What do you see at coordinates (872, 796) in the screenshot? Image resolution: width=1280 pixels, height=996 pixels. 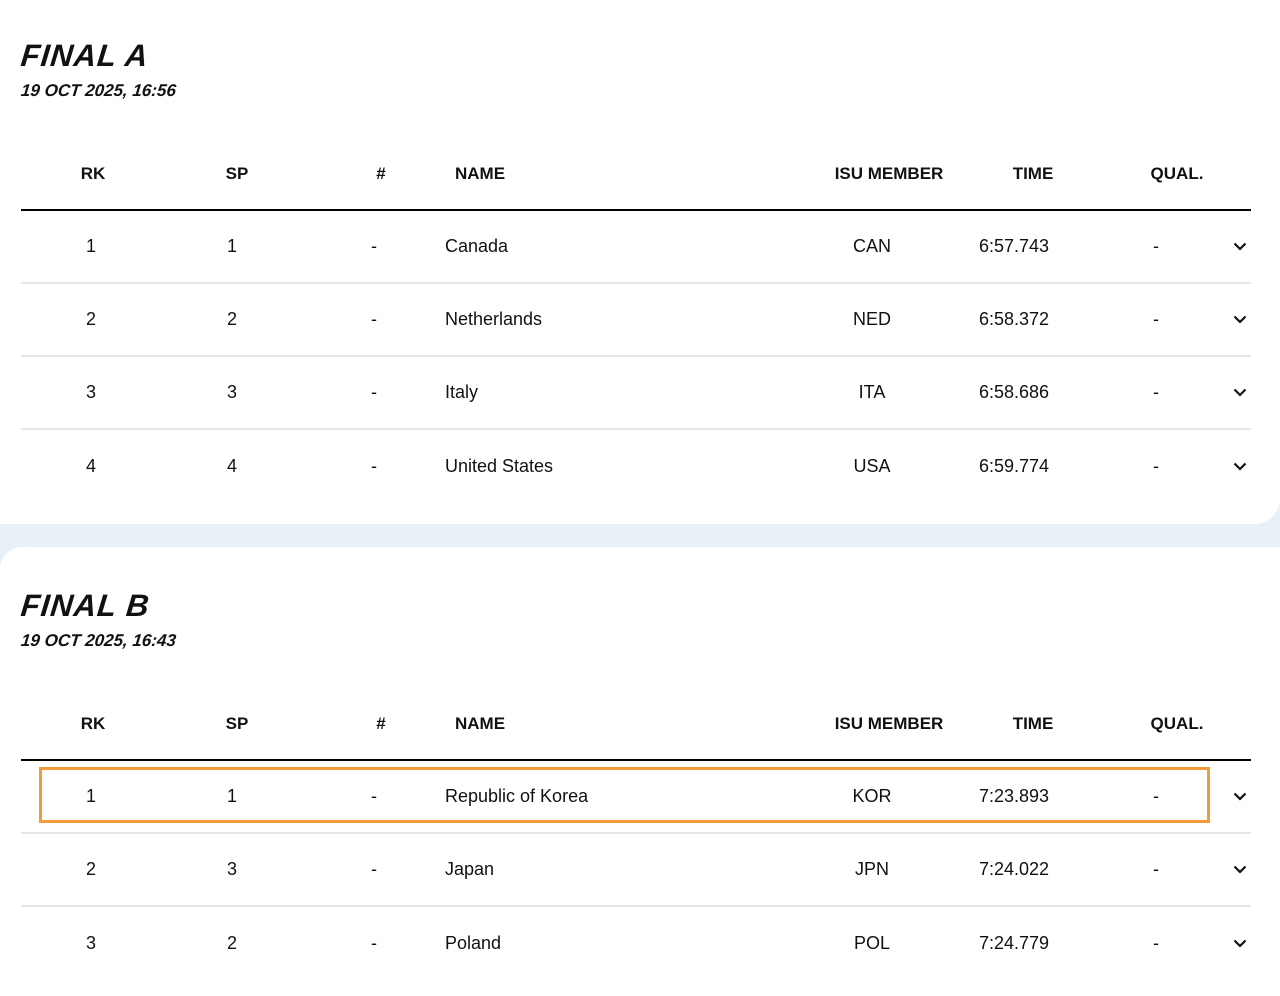 I see `cell-member: KOR` at bounding box center [872, 796].